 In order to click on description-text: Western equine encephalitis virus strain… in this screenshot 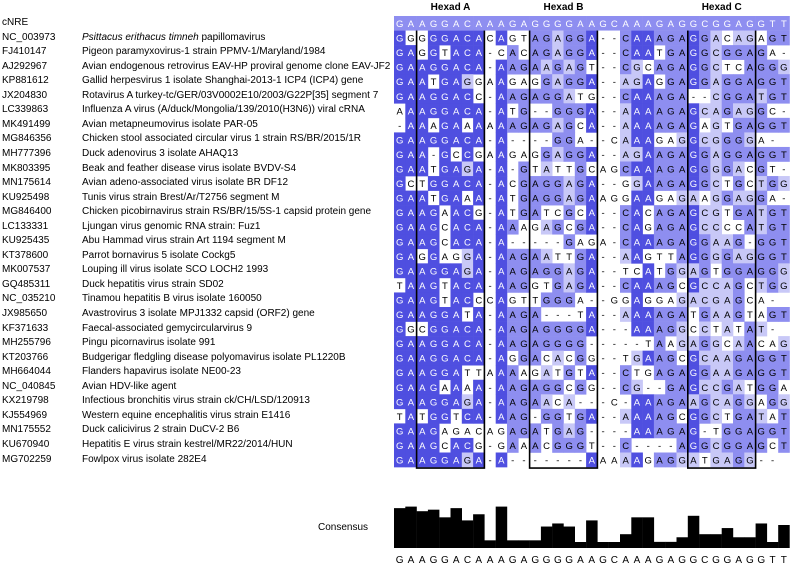, I will do `click(186, 415)`.